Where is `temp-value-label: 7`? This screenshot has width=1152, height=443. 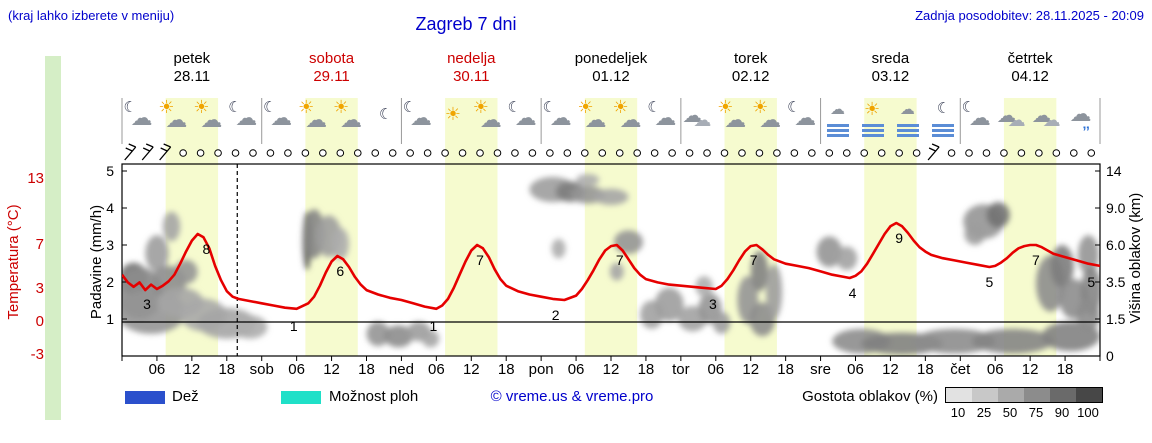 temp-value-label: 7 is located at coordinates (480, 260).